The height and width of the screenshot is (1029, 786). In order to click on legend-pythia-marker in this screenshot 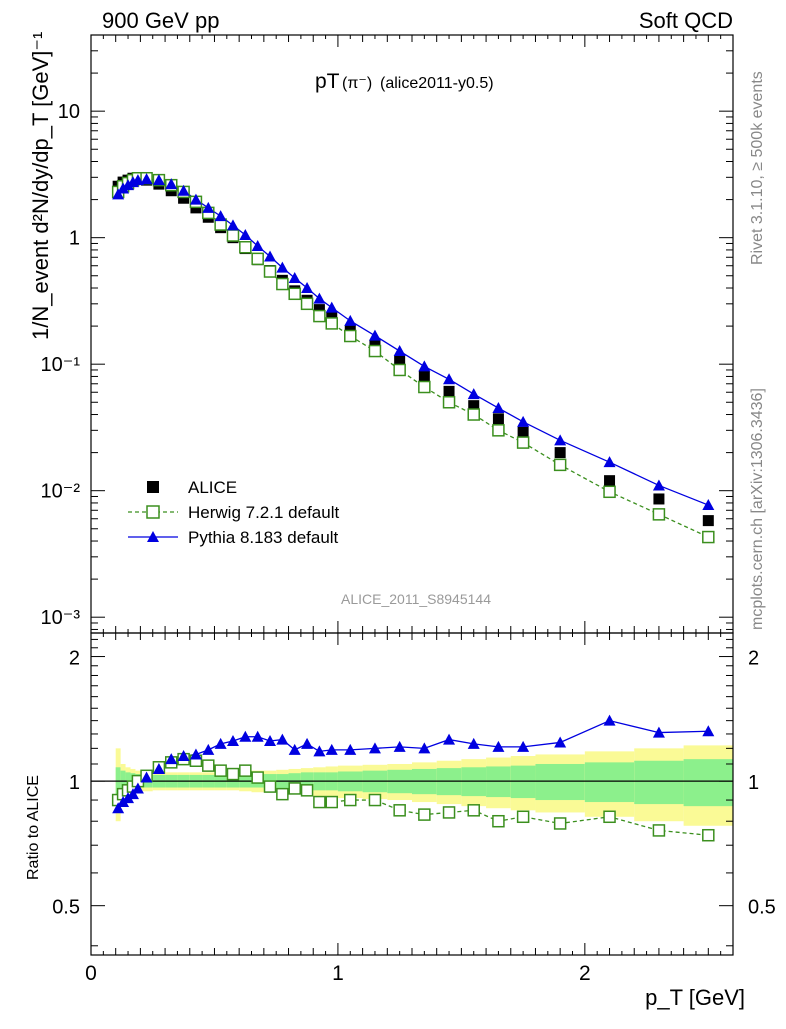, I will do `click(153, 536)`.